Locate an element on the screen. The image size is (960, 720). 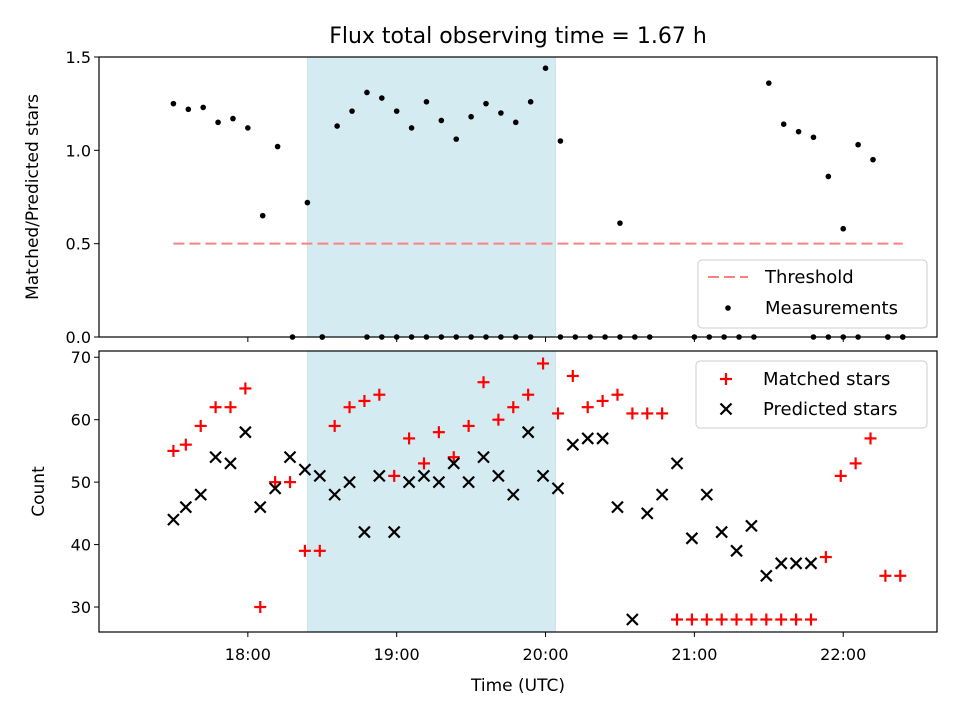
bottom-y-tick-label: 30 is located at coordinates (81, 607).